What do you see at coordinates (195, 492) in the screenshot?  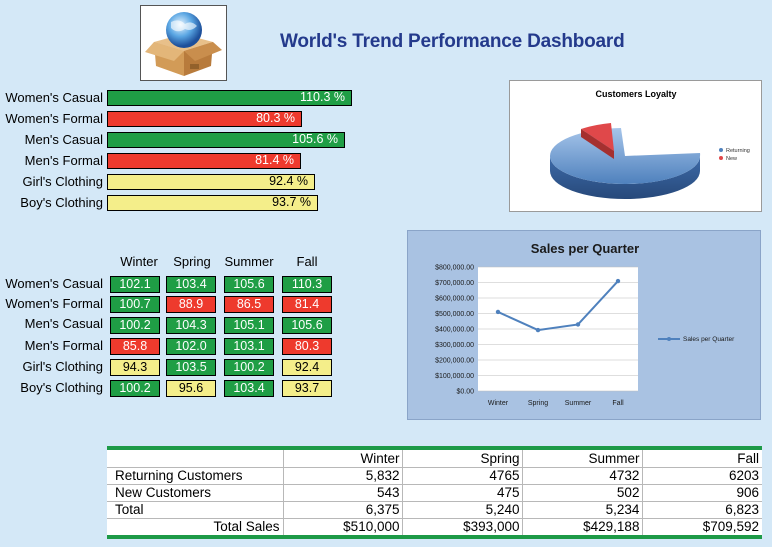 I see `table-cell: New Customers` at bounding box center [195, 492].